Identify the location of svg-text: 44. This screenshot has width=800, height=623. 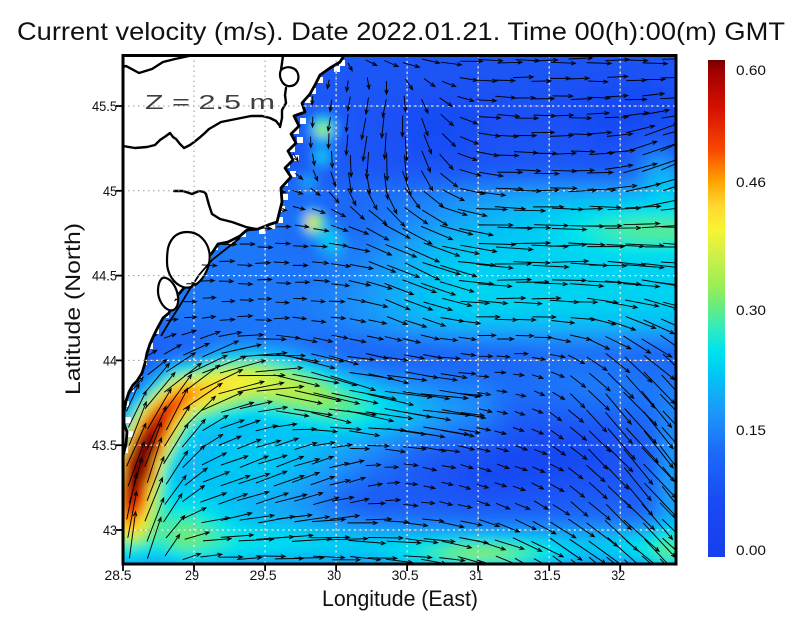
(110, 360).